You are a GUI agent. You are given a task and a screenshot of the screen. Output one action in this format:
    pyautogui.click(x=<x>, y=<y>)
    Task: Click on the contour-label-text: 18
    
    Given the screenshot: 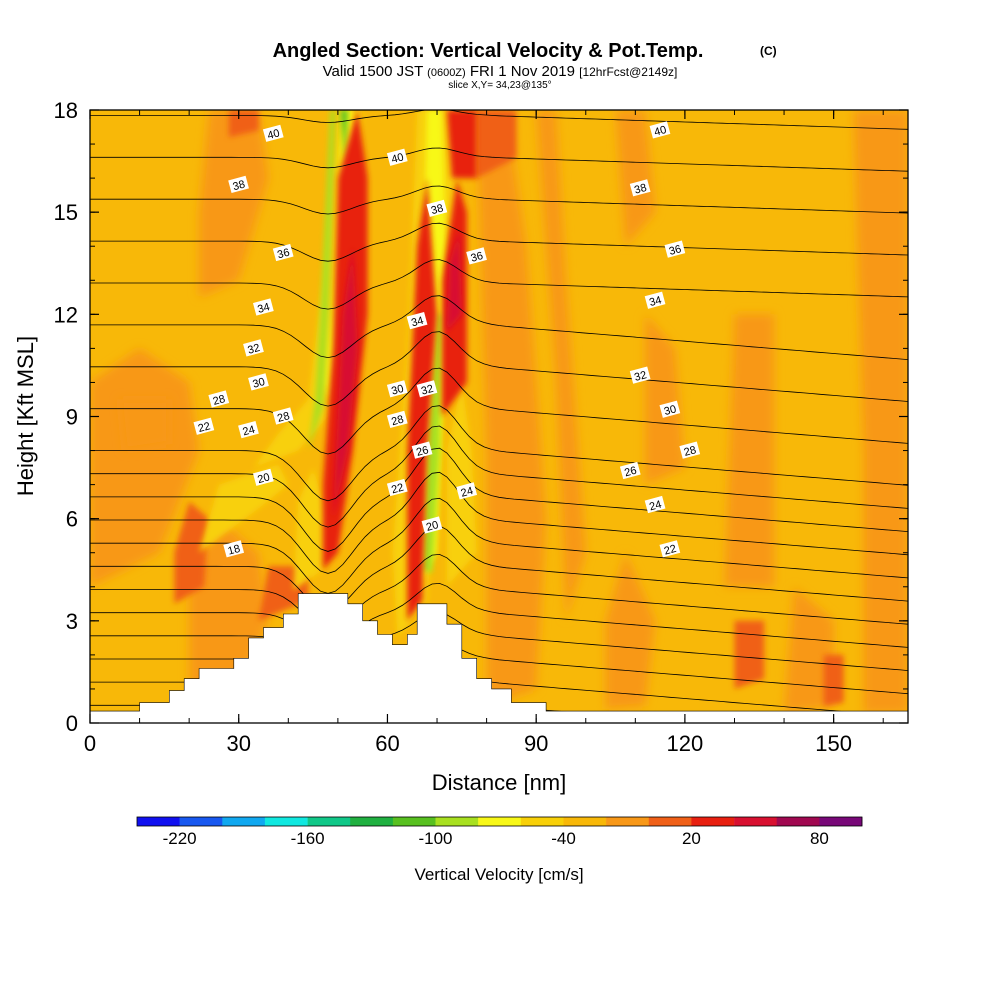 What is the action you would take?
    pyautogui.click(x=234, y=550)
    